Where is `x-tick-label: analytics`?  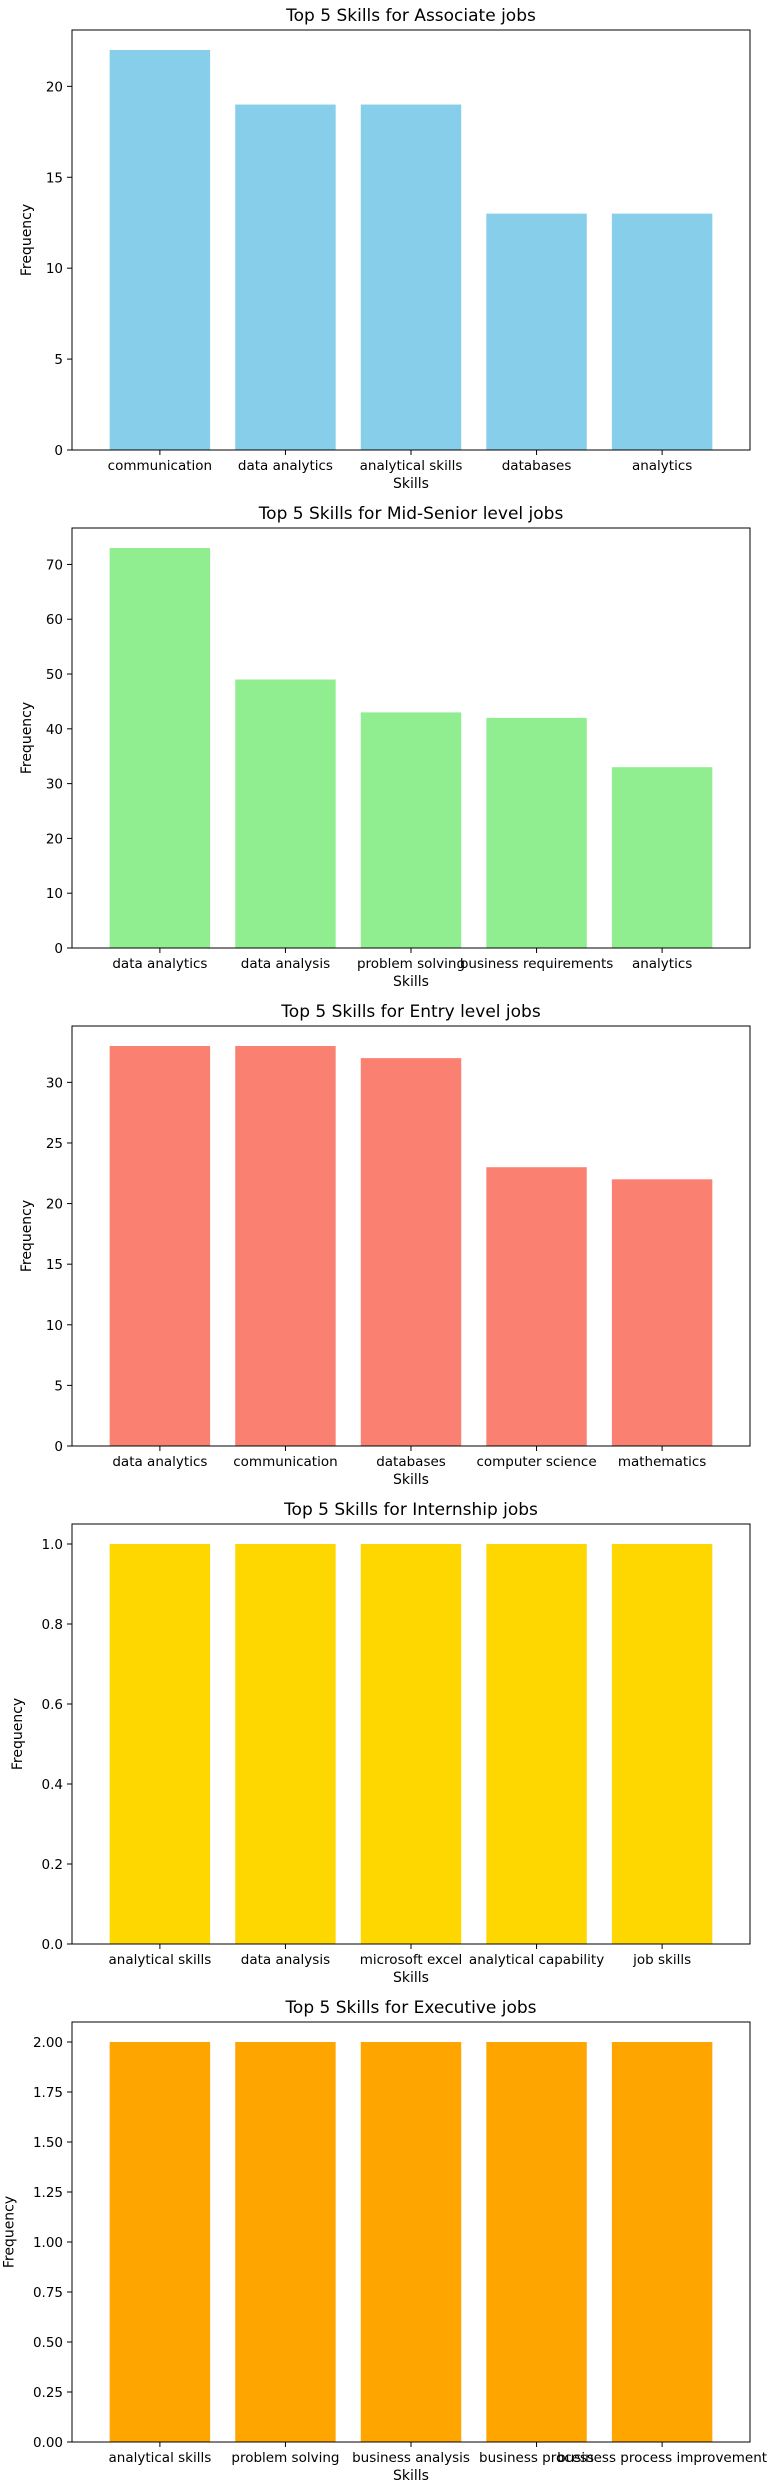 x-tick-label: analytics is located at coordinates (662, 466).